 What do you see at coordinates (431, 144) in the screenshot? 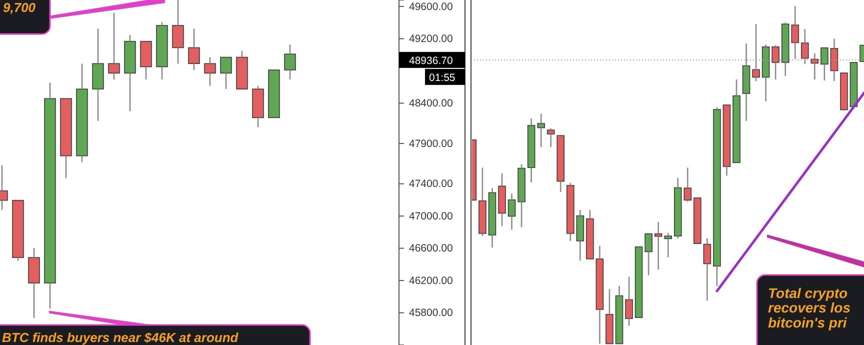
I see `y-tick-label: 47900.00` at bounding box center [431, 144].